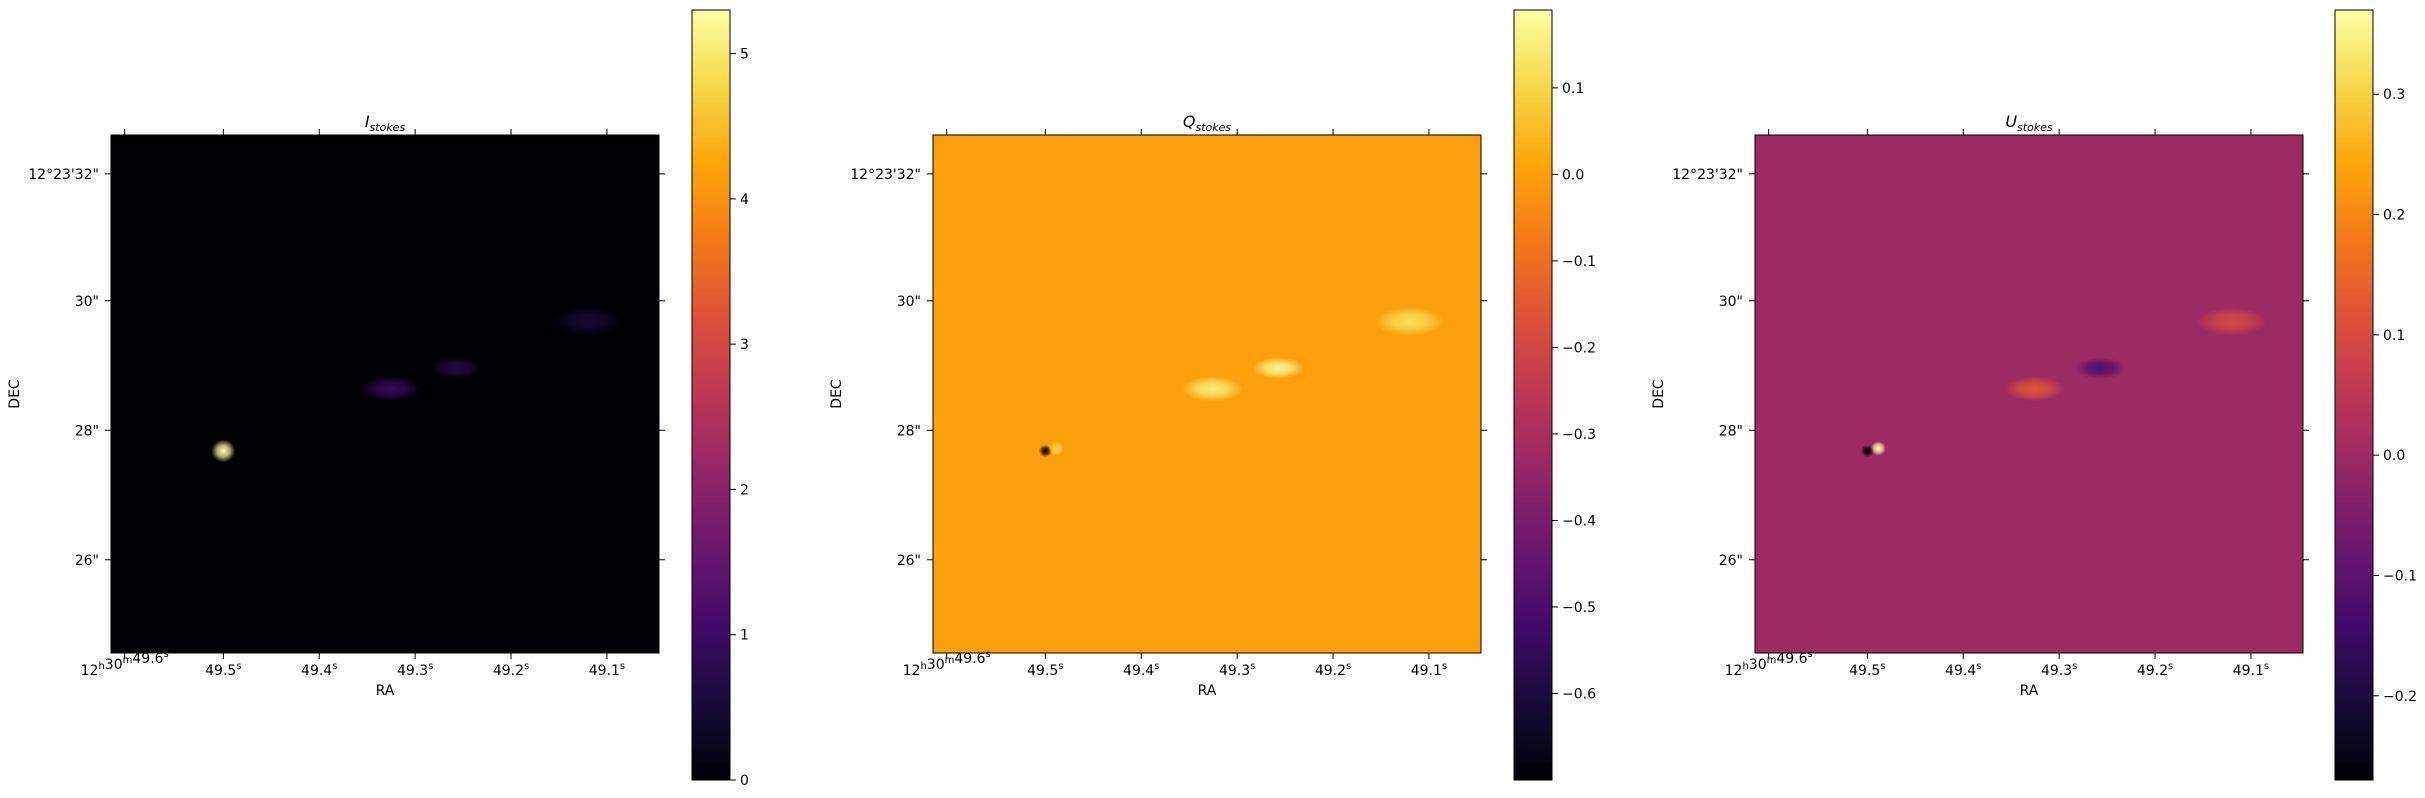 The height and width of the screenshot is (798, 2425). Describe the element at coordinates (385, 123) in the screenshot. I see `panel-title: Istokes` at that location.